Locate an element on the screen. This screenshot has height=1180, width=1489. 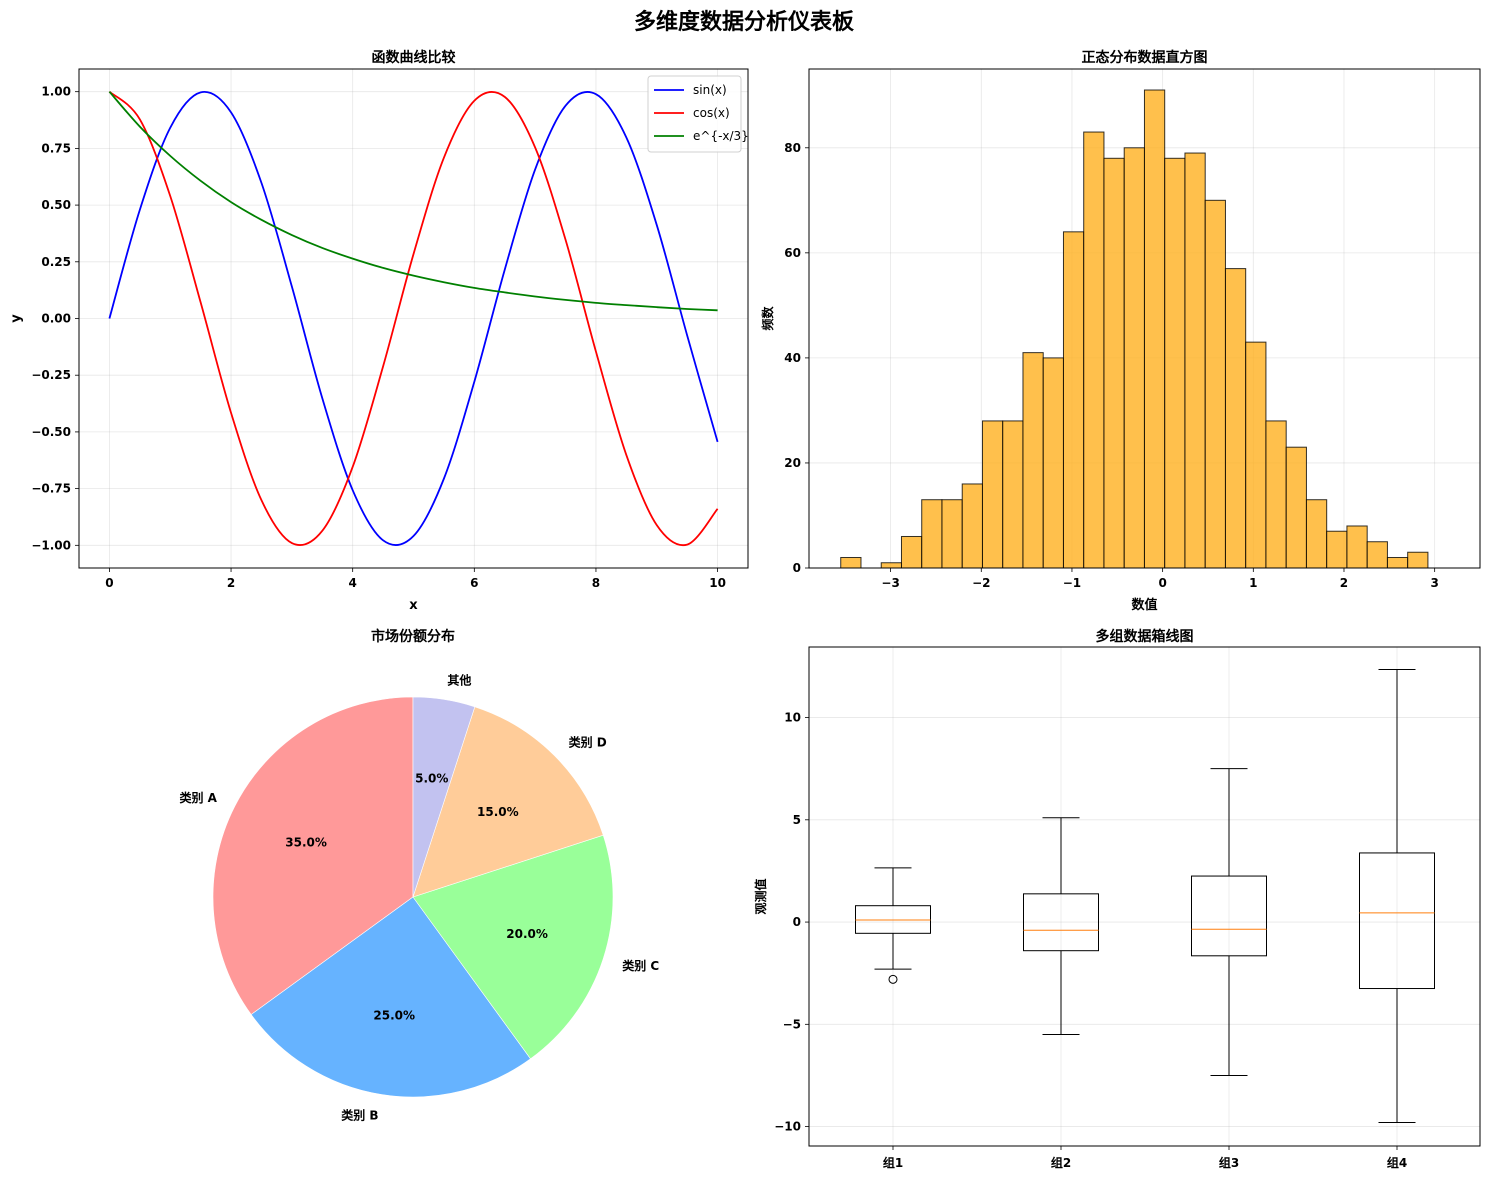
histogram-ytick-label: 60 is located at coordinates (792, 253).